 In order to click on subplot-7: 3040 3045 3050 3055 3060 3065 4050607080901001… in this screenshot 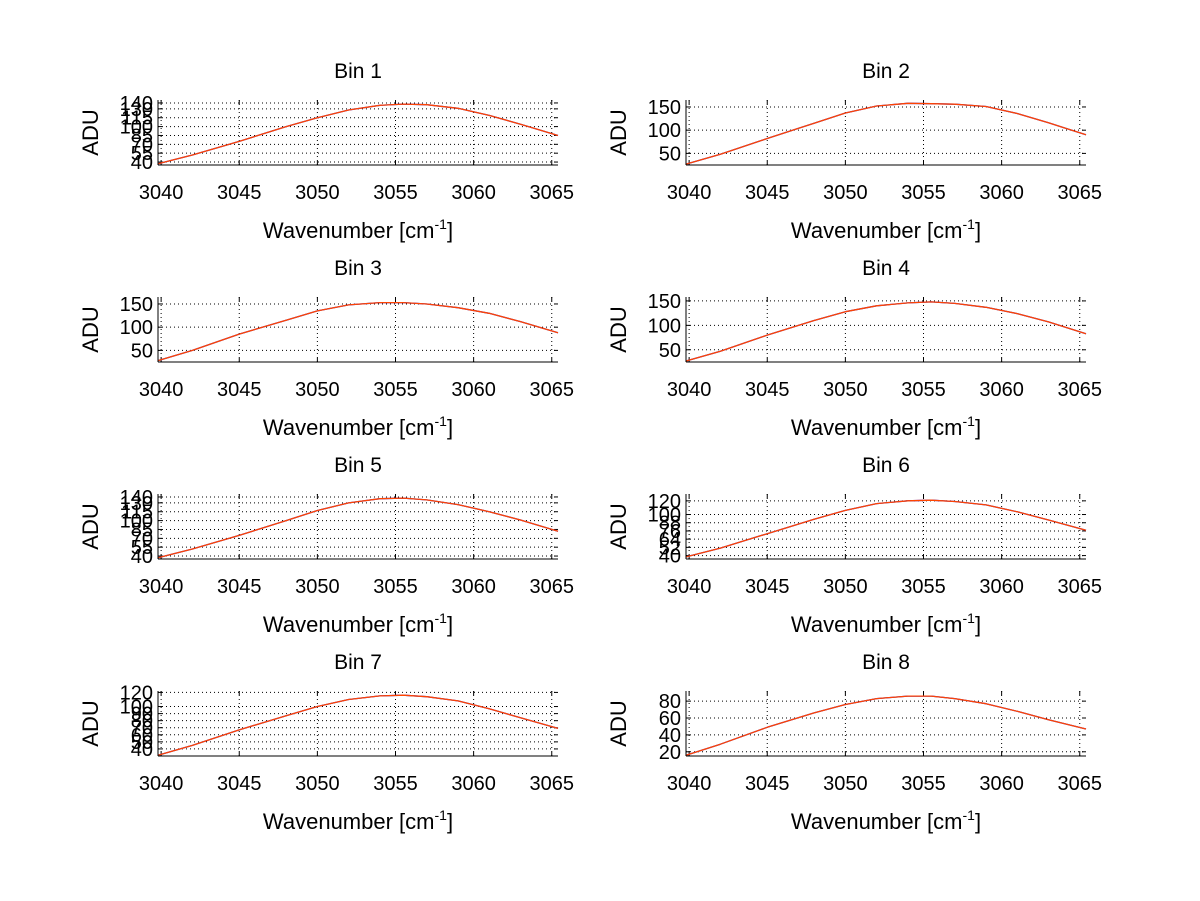, I will do `click(326, 742)`.